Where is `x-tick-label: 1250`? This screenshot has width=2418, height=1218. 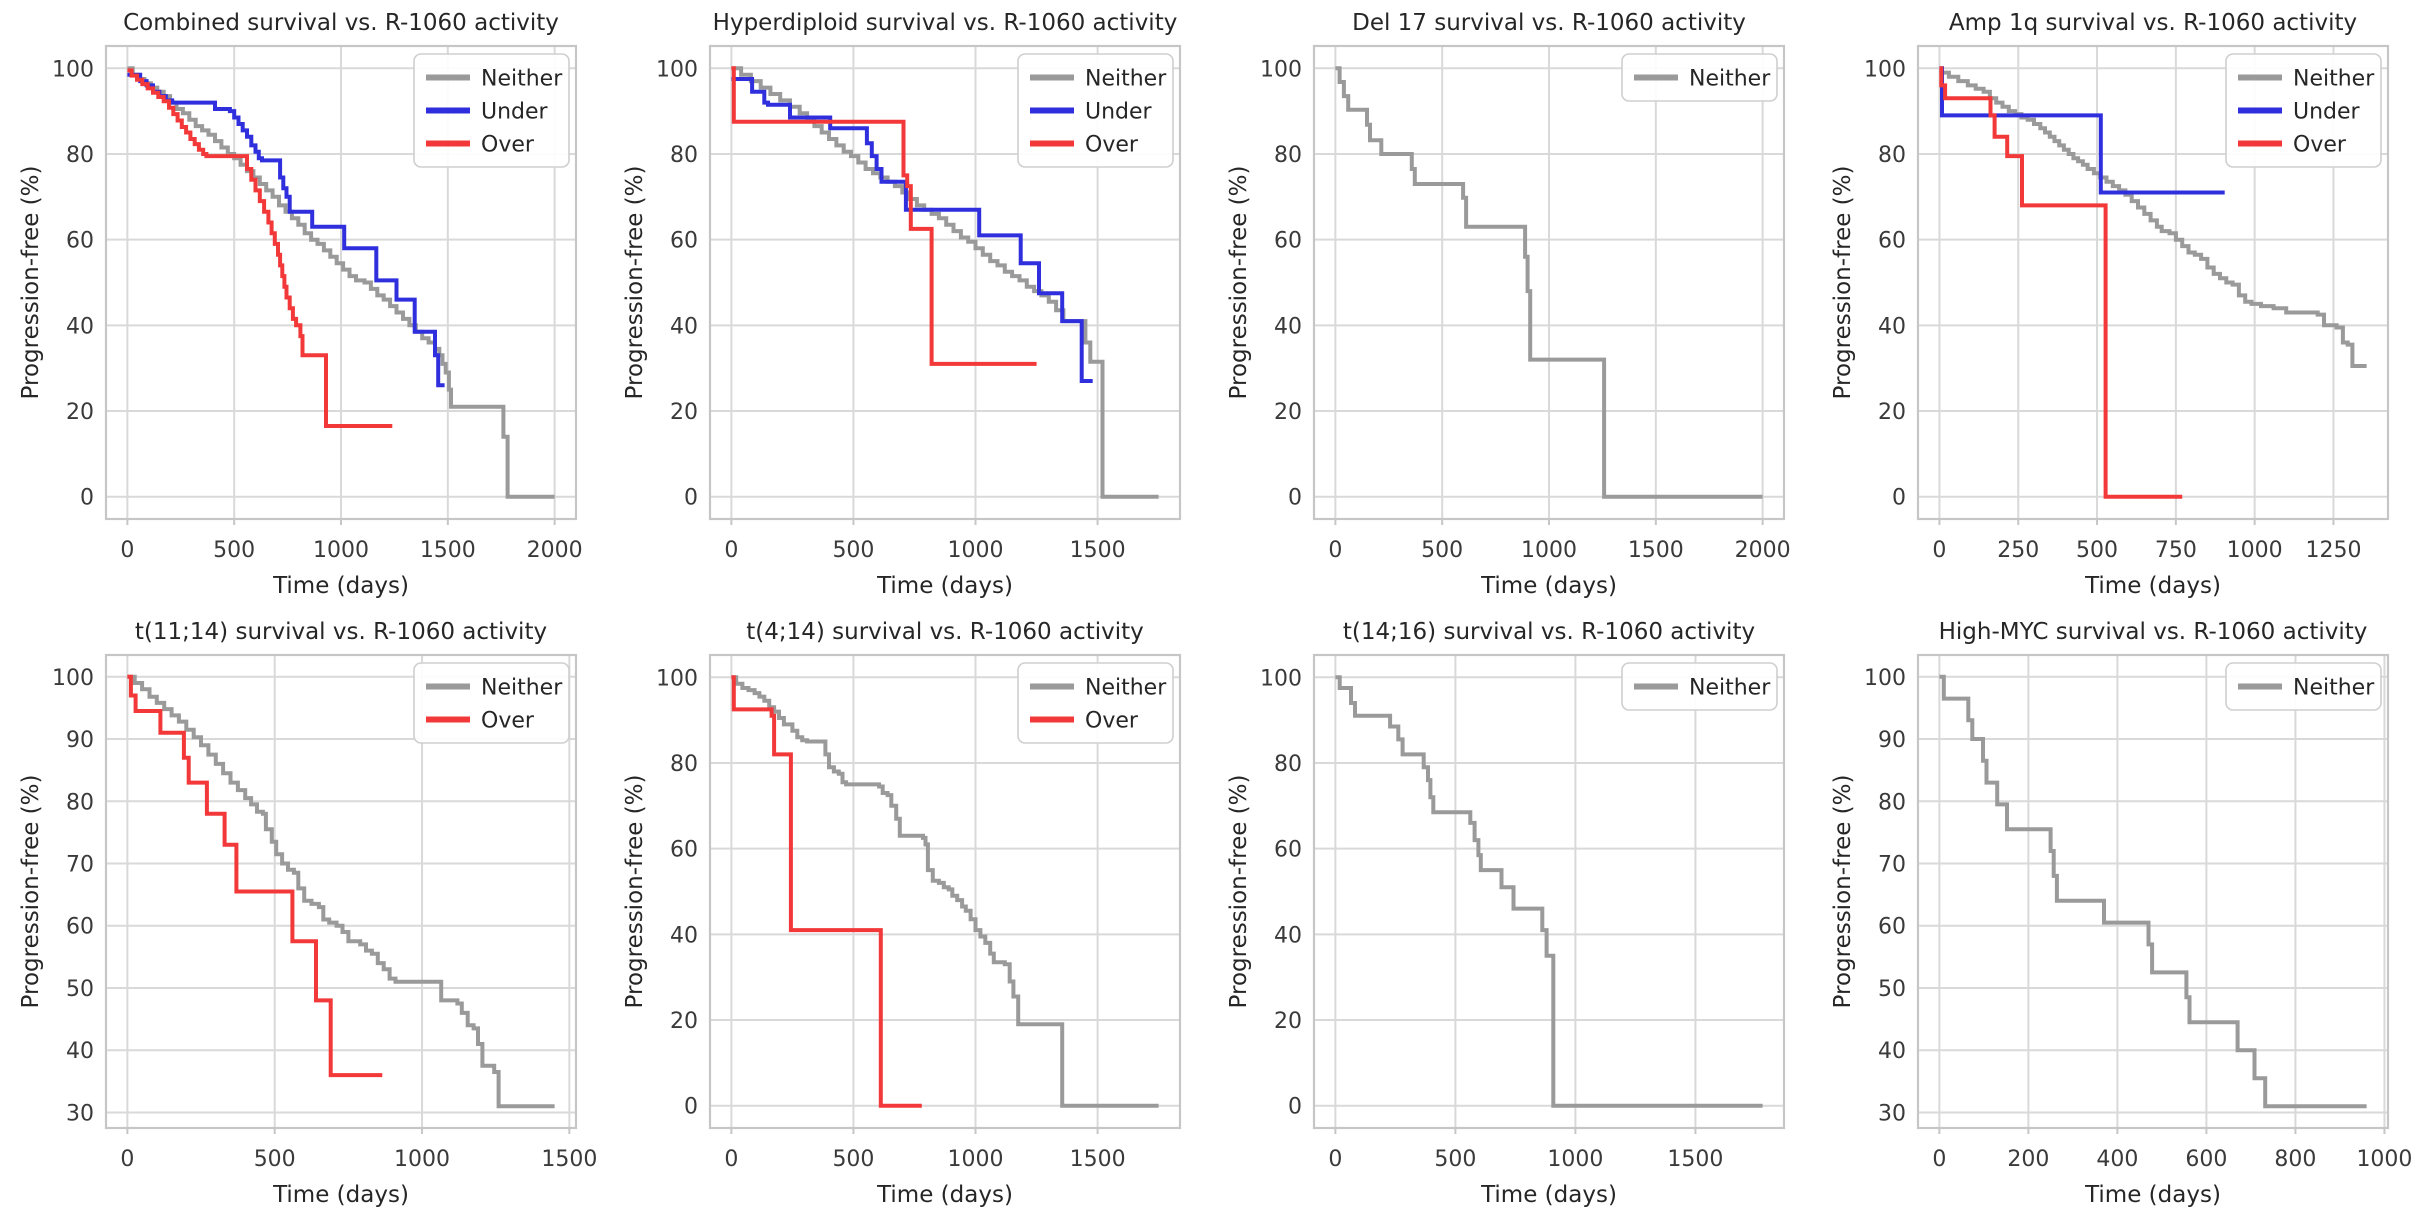
x-tick-label: 1250 is located at coordinates (2333, 550).